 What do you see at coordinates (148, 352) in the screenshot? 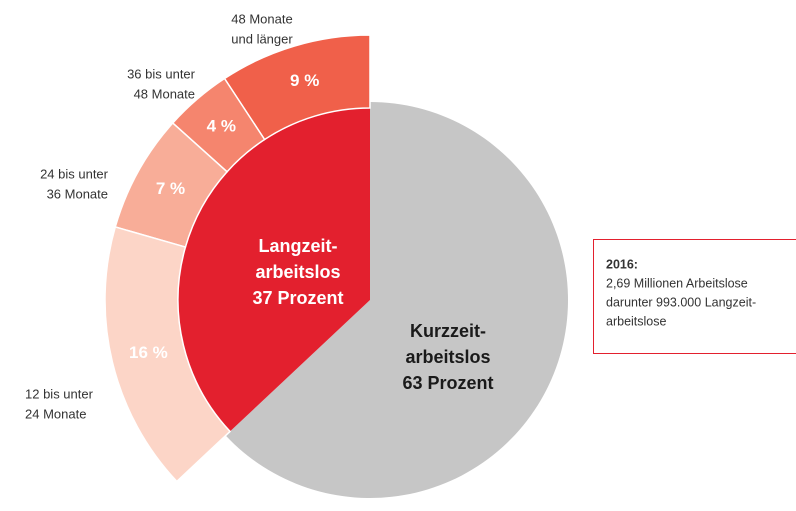
I see `value-label: 16 %` at bounding box center [148, 352].